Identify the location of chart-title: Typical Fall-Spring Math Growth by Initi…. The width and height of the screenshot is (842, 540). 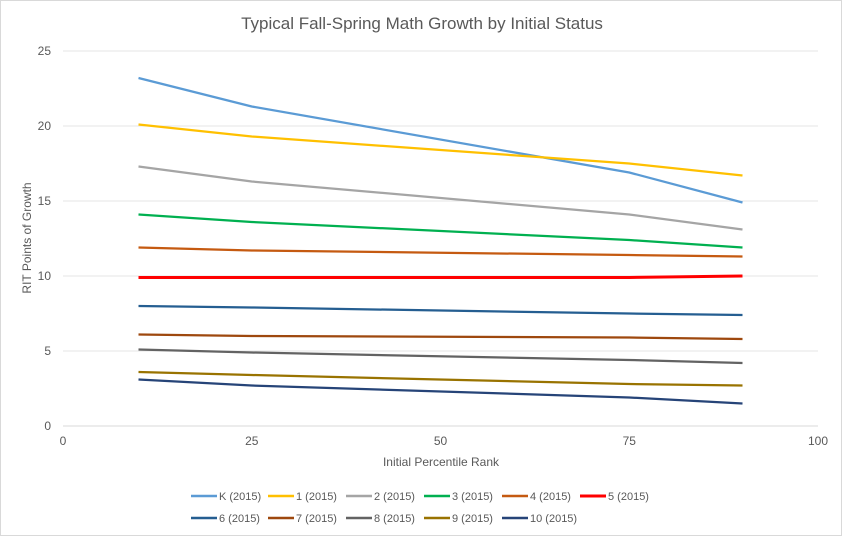
(422, 23).